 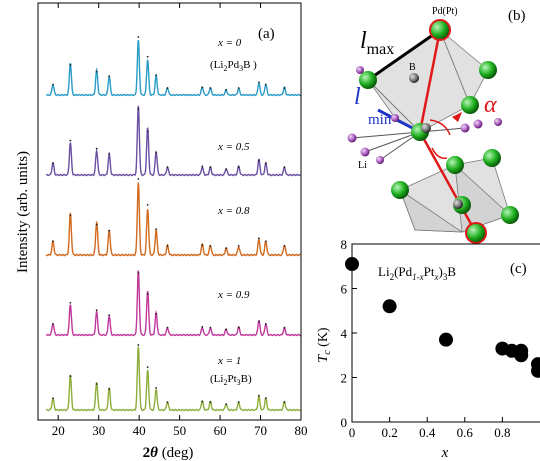 I want to click on series-label-x0: x = 0, so click(x=229, y=43).